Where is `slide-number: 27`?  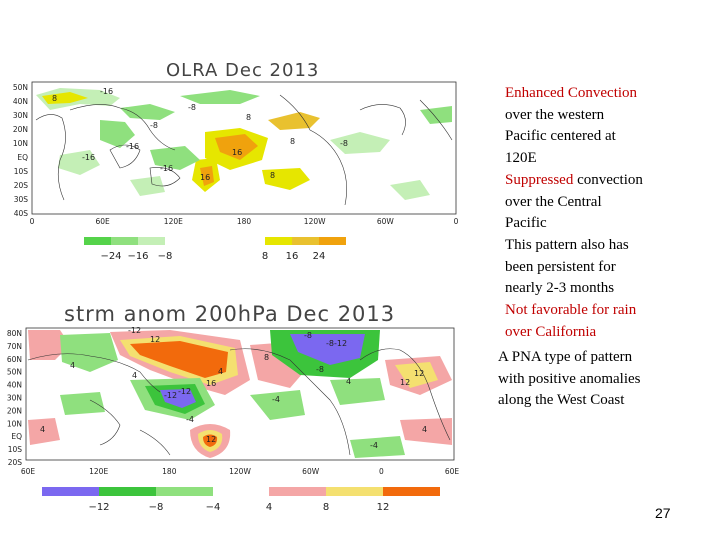
slide-number: 27 is located at coordinates (663, 513).